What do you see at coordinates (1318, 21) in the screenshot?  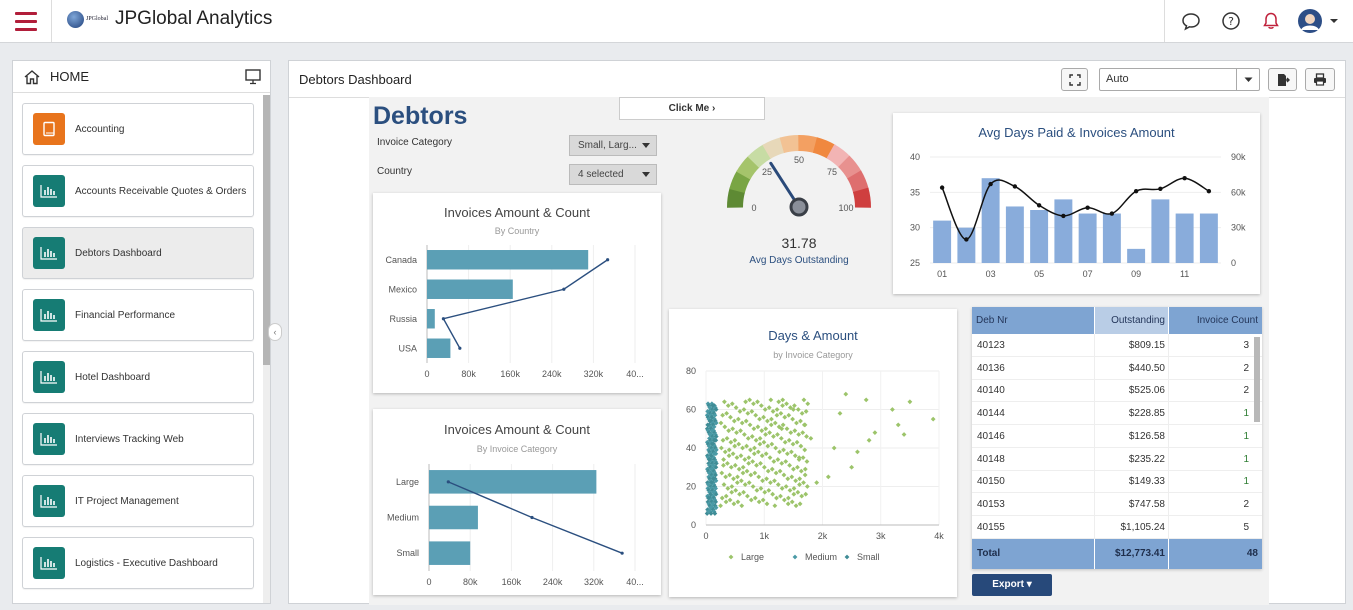 I see `avatar` at bounding box center [1318, 21].